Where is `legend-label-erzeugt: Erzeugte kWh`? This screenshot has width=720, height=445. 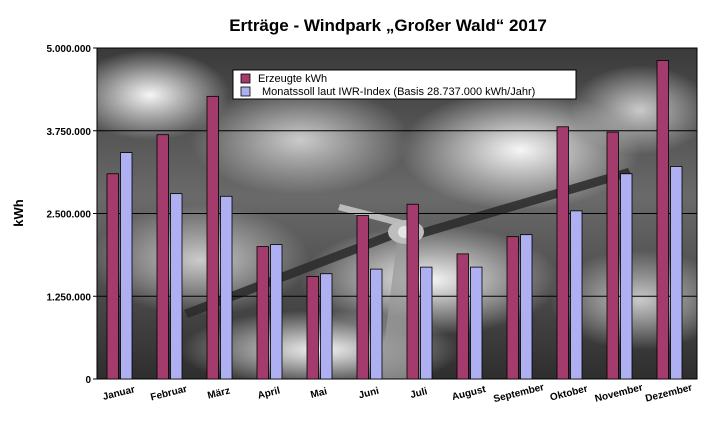 legend-label-erzeugt: Erzeugte kWh is located at coordinates (292, 79).